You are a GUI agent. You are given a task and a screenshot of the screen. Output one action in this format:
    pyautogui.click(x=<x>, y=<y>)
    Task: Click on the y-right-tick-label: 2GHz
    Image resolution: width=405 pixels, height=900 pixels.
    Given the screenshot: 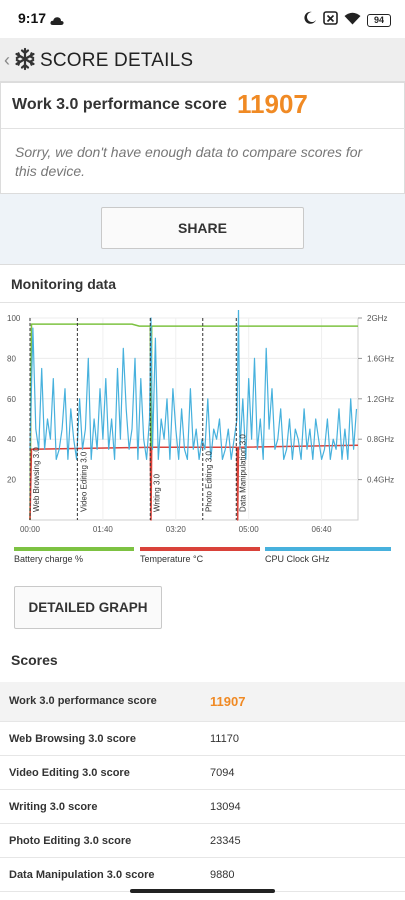 What is the action you would take?
    pyautogui.click(x=377, y=318)
    